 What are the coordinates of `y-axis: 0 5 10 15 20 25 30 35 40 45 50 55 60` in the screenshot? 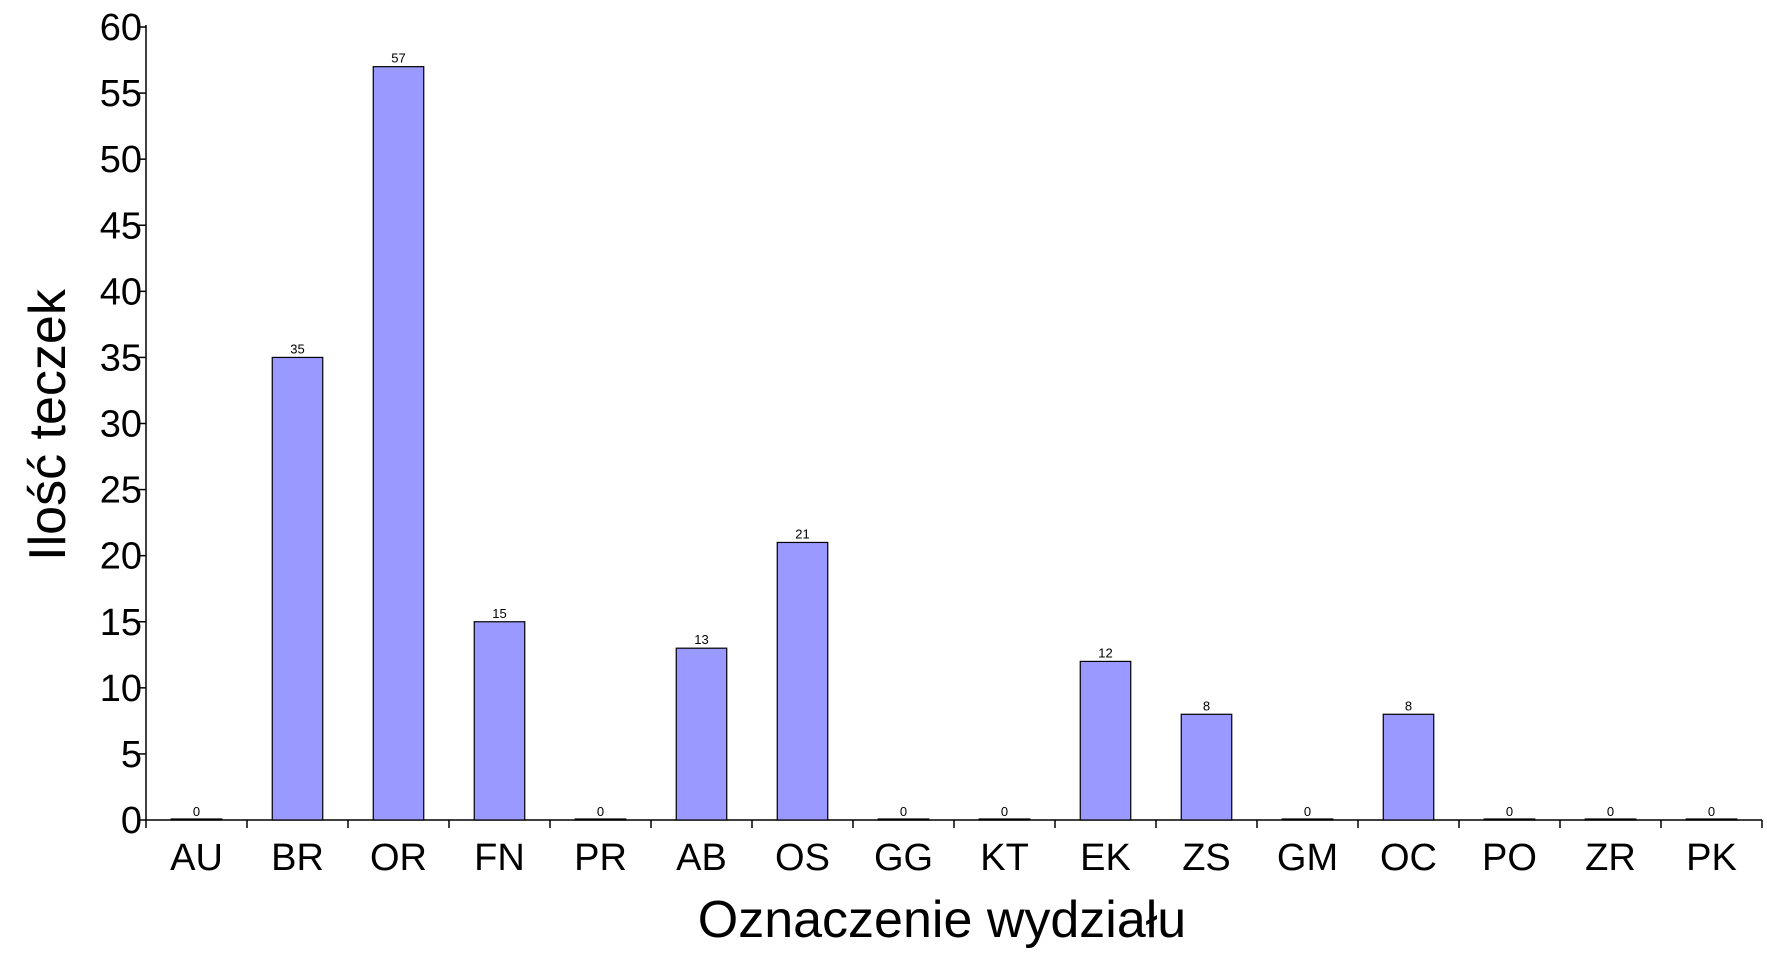 It's located at (123, 424).